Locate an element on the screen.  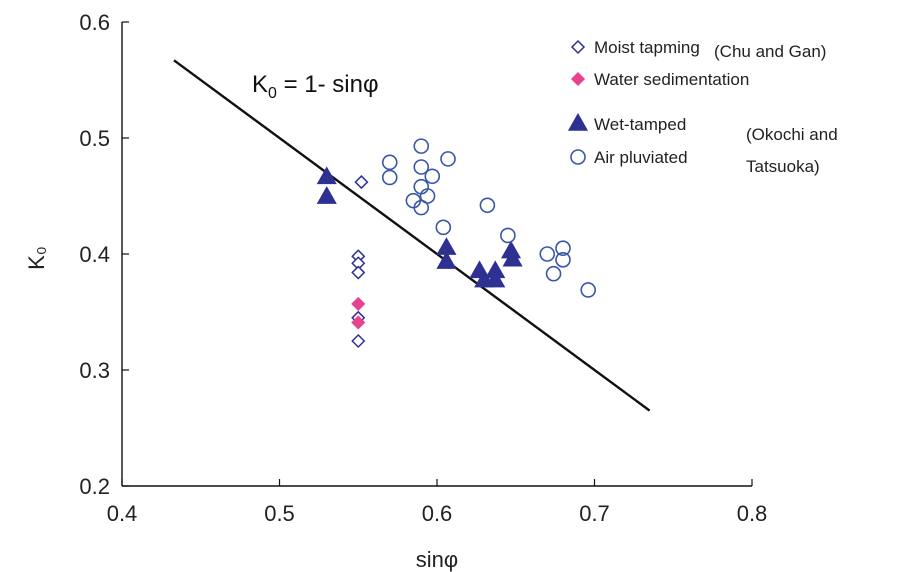
equation-annotation: K0 = 1- sinφ is located at coordinates (315, 86).